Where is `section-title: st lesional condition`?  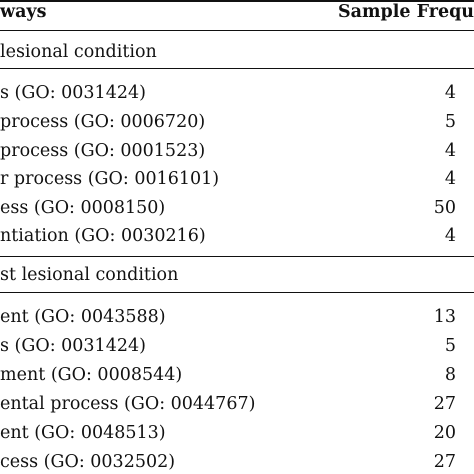
section-title: st lesional condition is located at coordinates (89, 275).